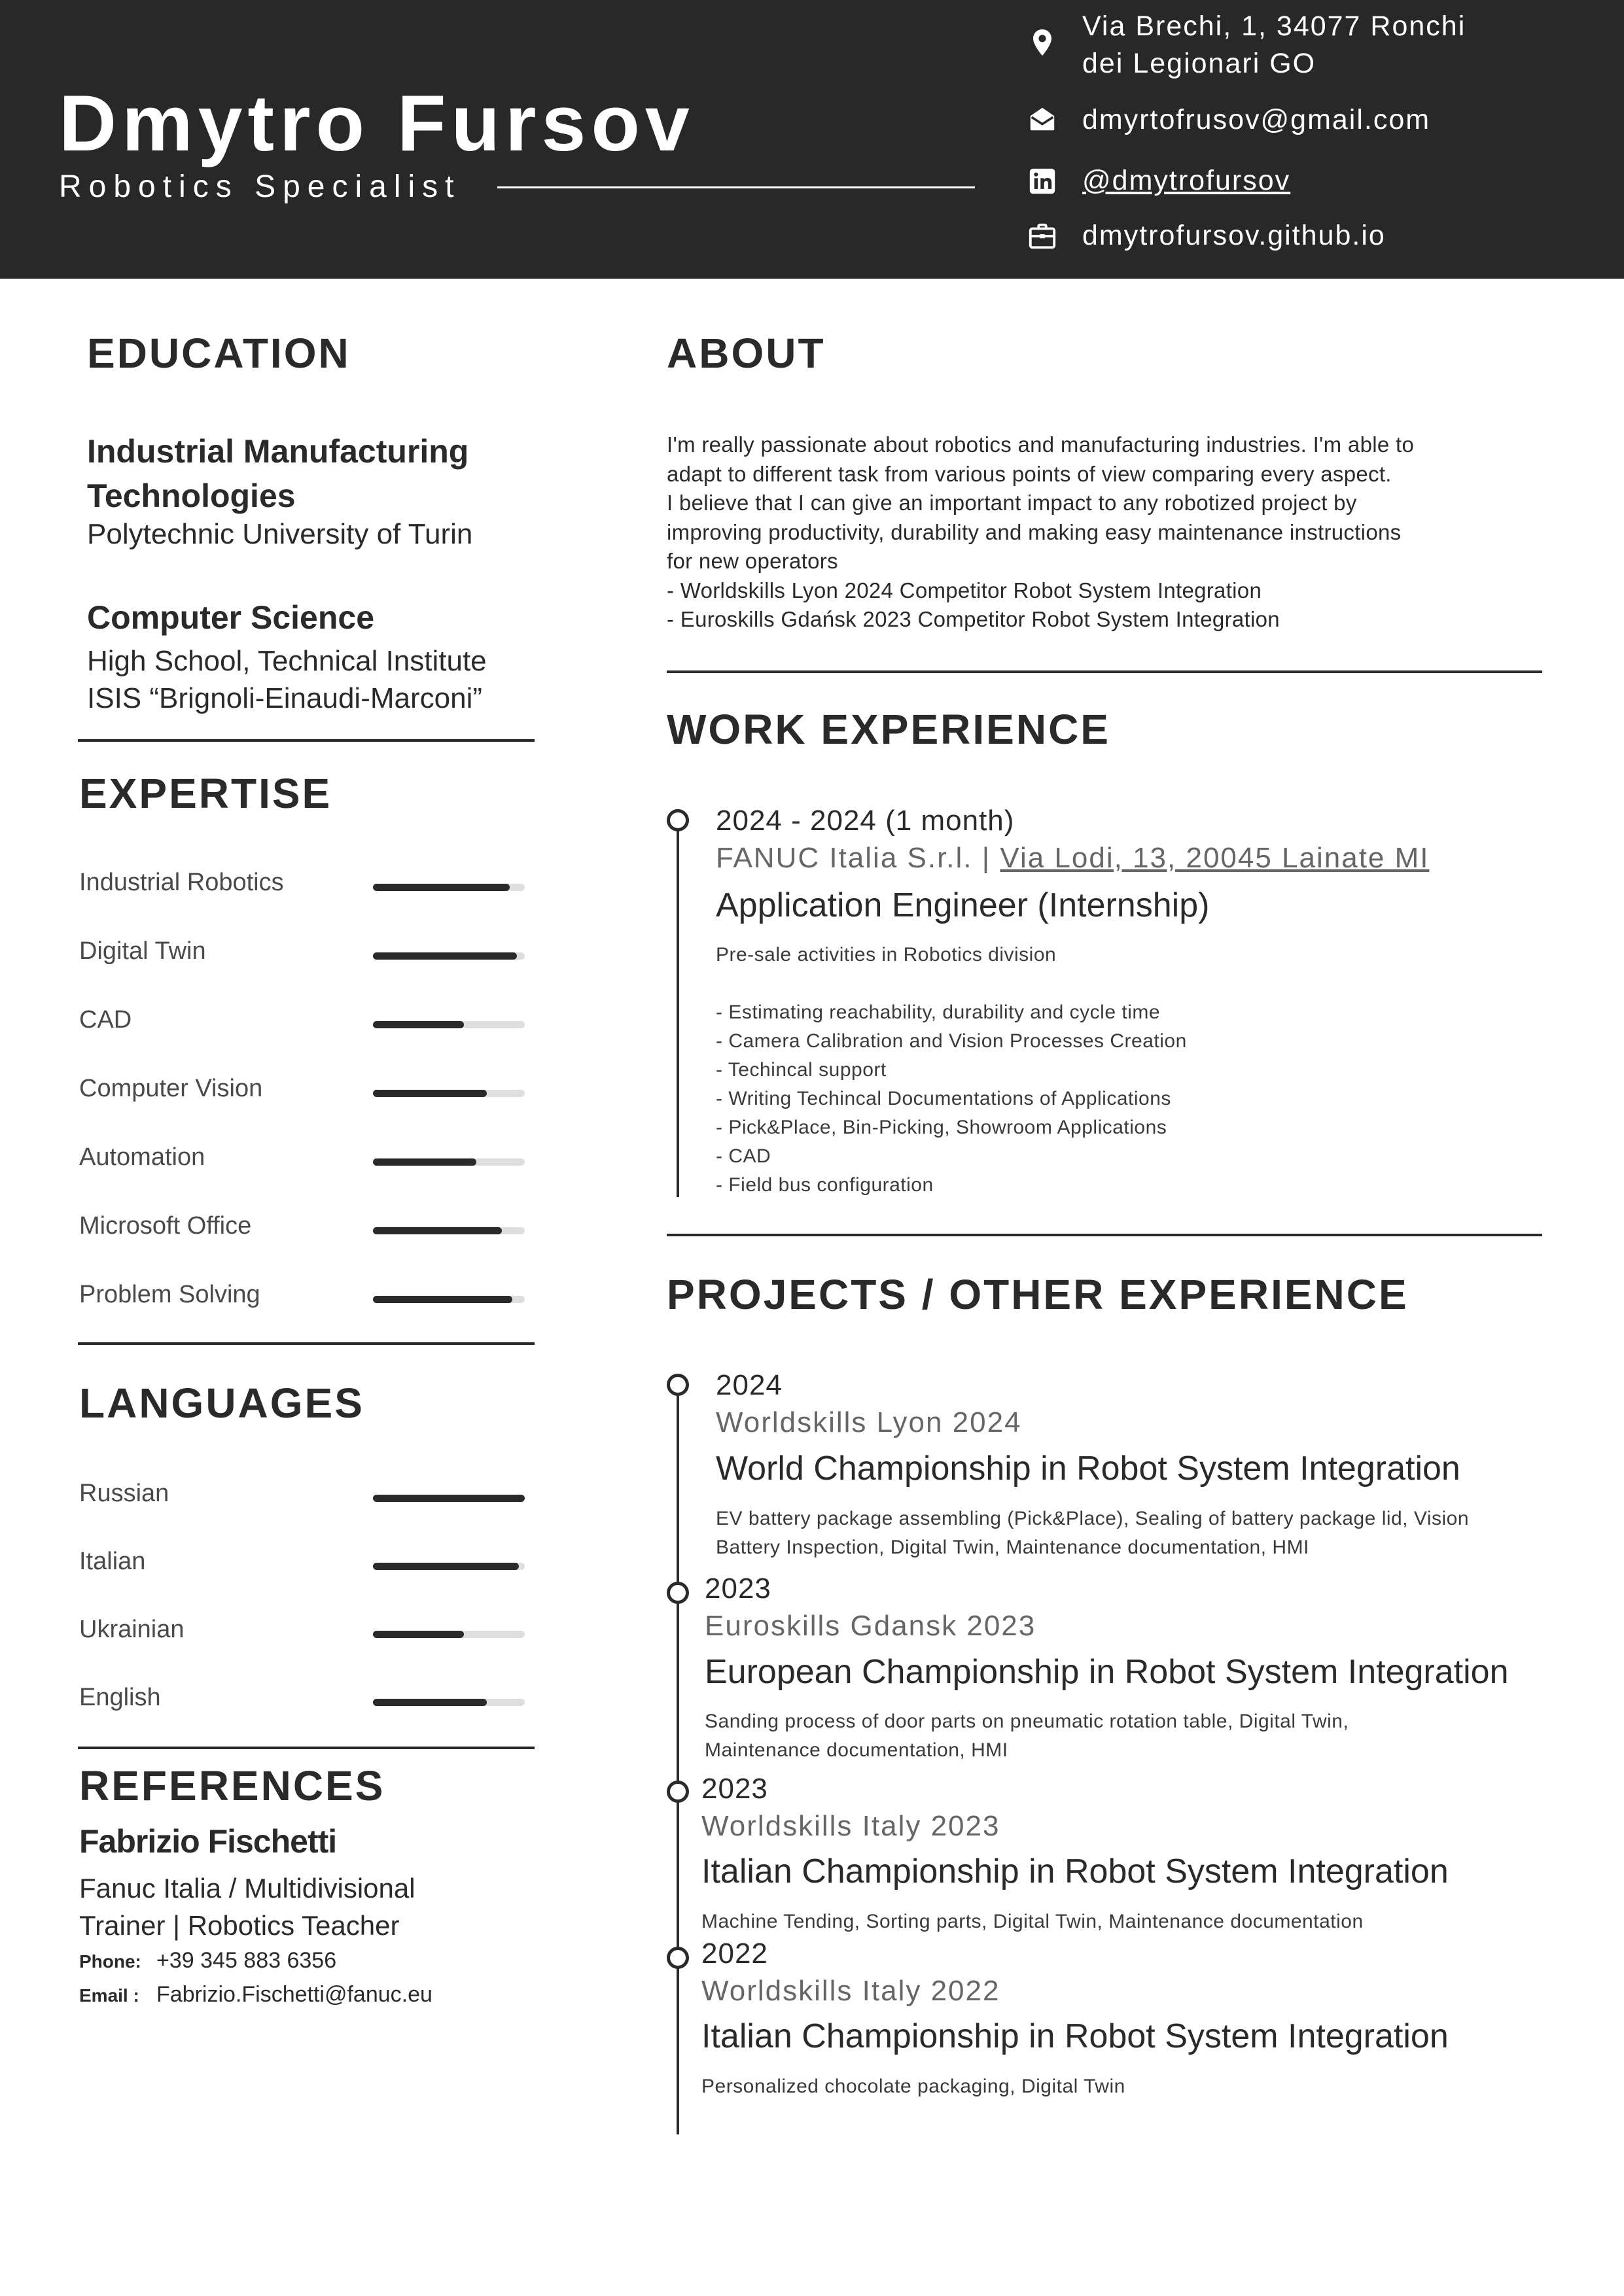 This screenshot has height=2296, width=1624. What do you see at coordinates (1042, 119) in the screenshot?
I see `mail-icon` at bounding box center [1042, 119].